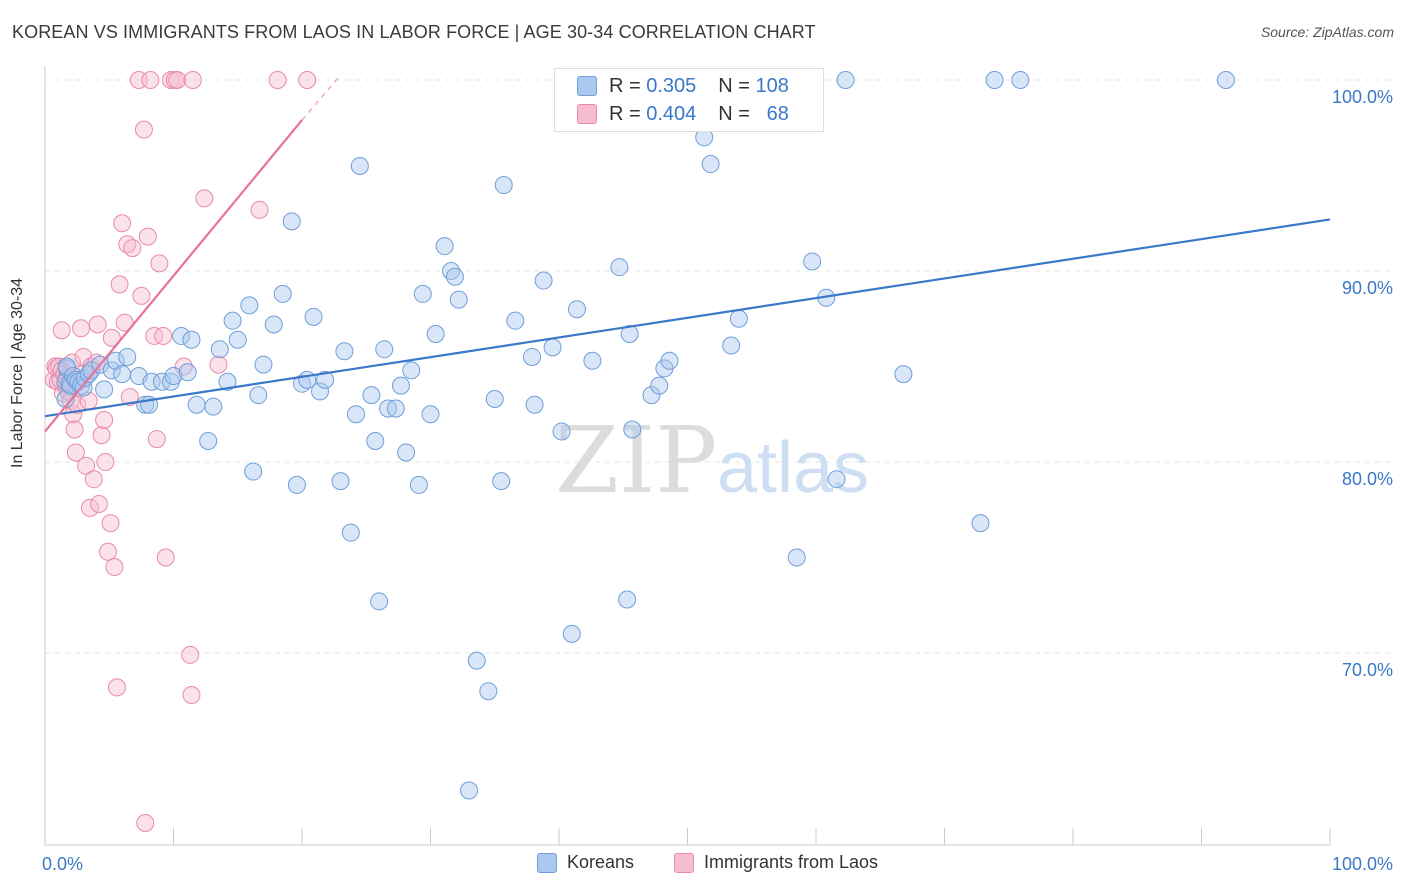 This screenshot has width=1406, height=892. What do you see at coordinates (1362, 864) in the screenshot?
I see `x-tick-label: 100.0%` at bounding box center [1362, 864].